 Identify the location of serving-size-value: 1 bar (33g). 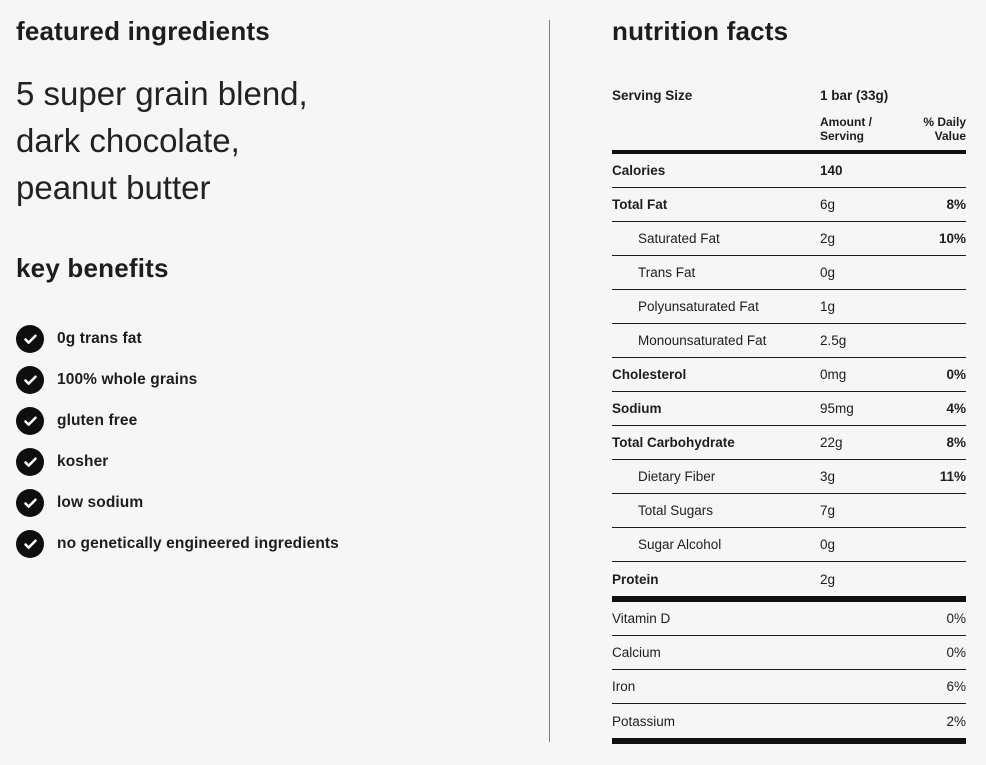
(854, 95).